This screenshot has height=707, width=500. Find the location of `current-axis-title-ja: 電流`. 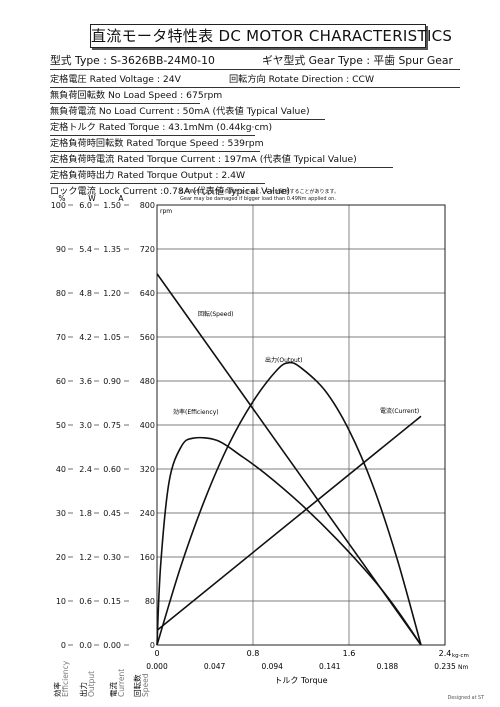

current-axis-title-ja: 電流 is located at coordinates (113, 689).